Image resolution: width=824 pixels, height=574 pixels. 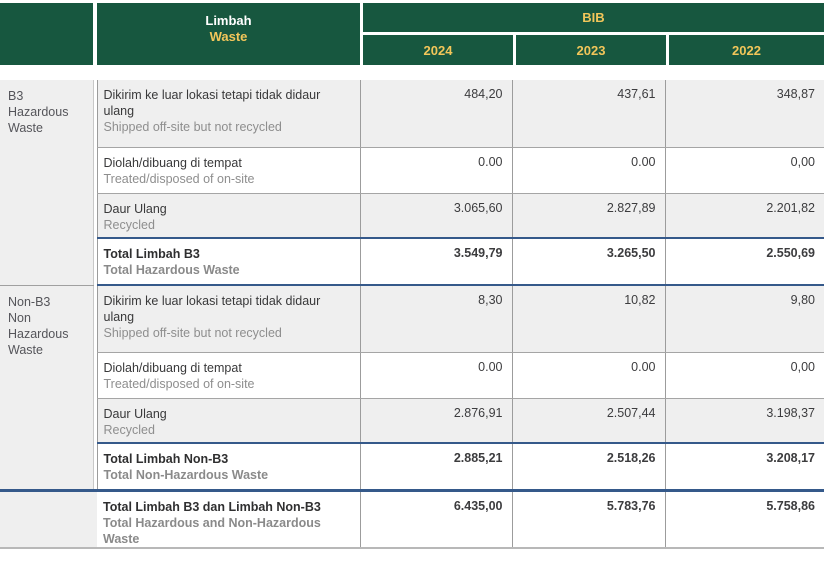 What do you see at coordinates (228, 20) in the screenshot?
I see `header-label-indonesian: Limbah` at bounding box center [228, 20].